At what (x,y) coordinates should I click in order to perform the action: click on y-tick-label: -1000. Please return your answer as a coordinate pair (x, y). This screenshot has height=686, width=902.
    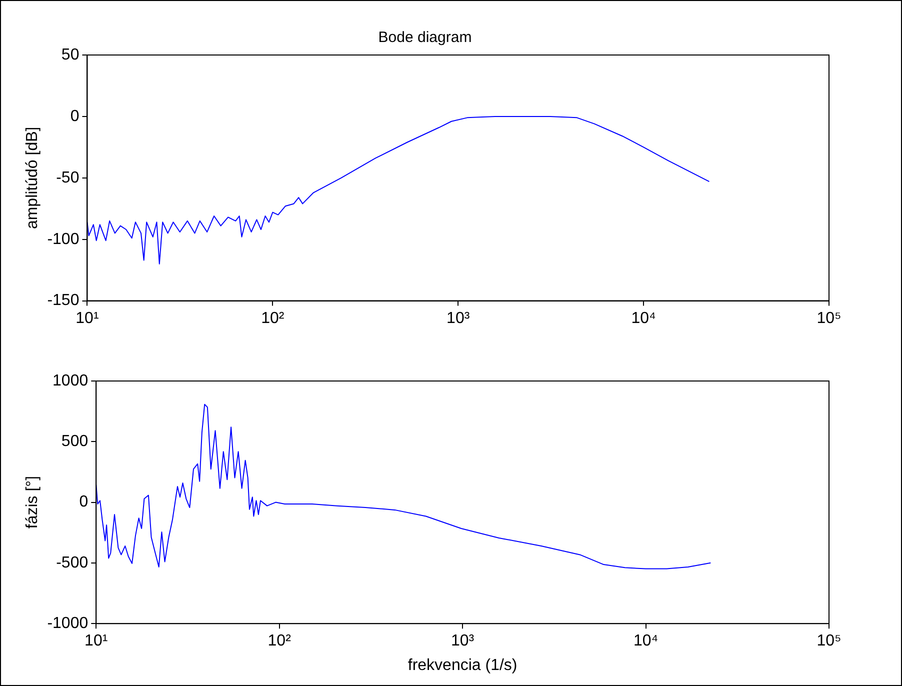
    Looking at the image, I should click on (67, 623).